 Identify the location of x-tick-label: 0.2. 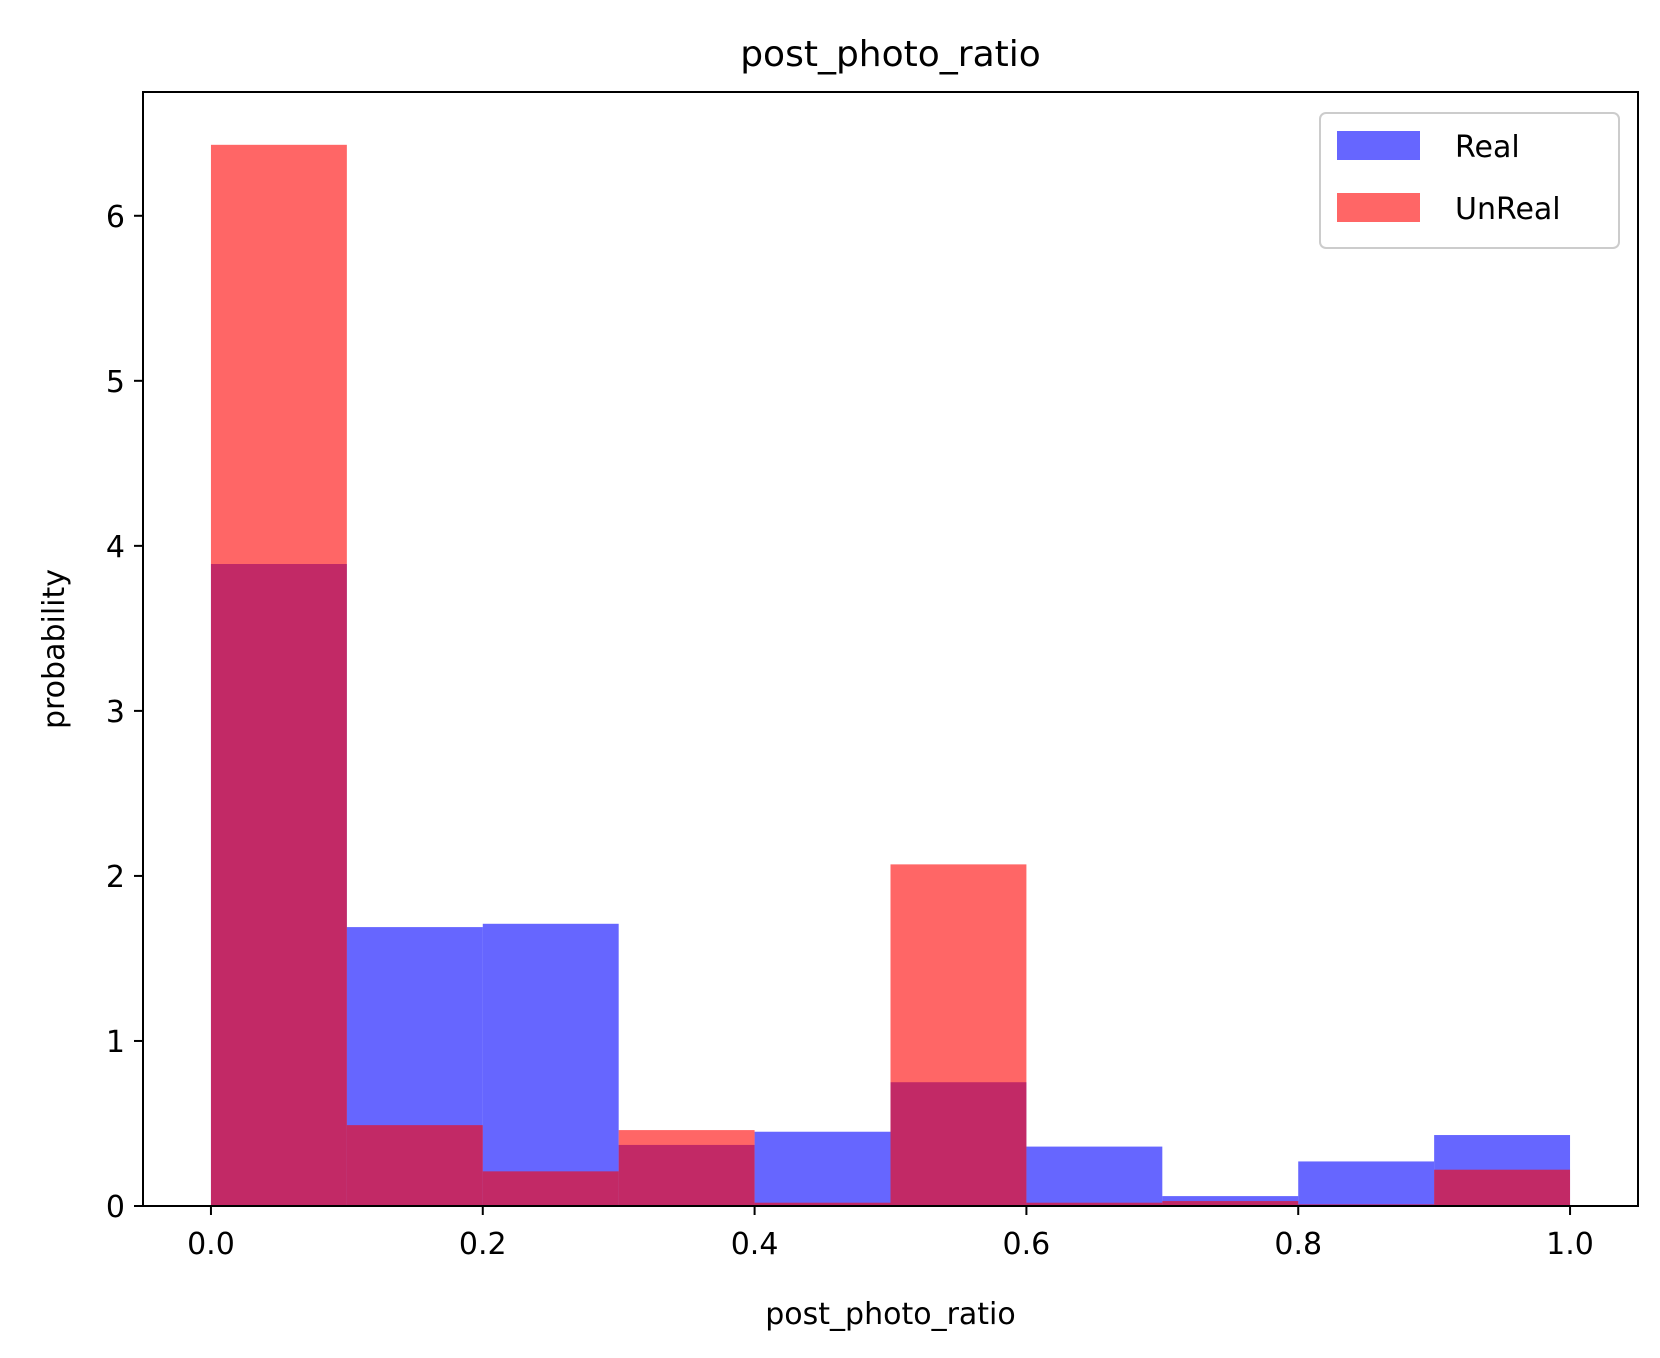
(483, 1244).